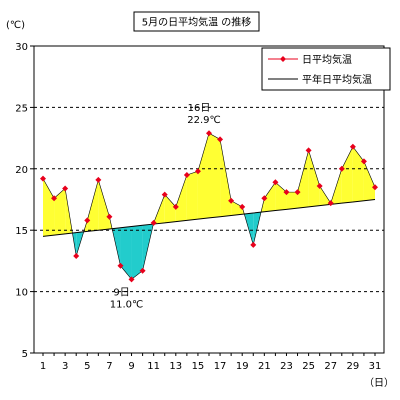 This screenshot has height=400, width=400. What do you see at coordinates (283, 59) in the screenshot?
I see `legend-marker-actual` at bounding box center [283, 59].